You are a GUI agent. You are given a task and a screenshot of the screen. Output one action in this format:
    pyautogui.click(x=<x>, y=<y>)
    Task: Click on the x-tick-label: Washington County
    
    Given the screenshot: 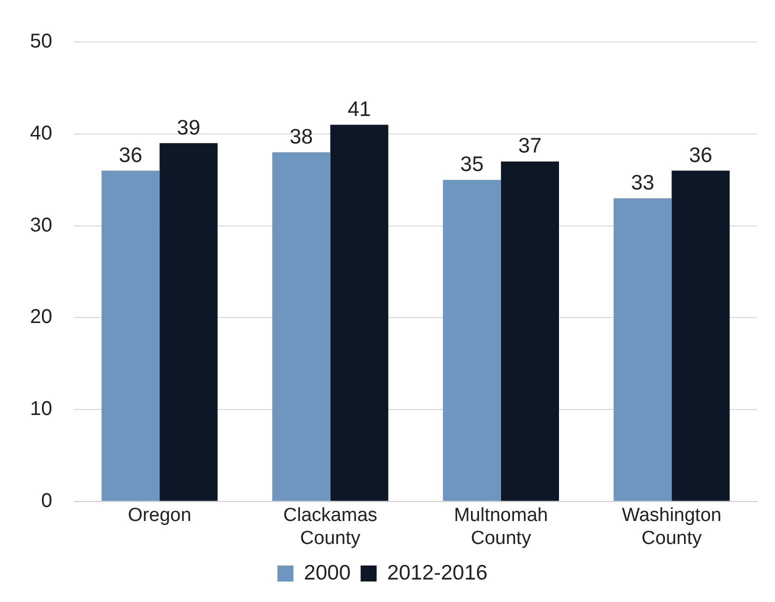 What is the action you would take?
    pyautogui.click(x=672, y=527)
    